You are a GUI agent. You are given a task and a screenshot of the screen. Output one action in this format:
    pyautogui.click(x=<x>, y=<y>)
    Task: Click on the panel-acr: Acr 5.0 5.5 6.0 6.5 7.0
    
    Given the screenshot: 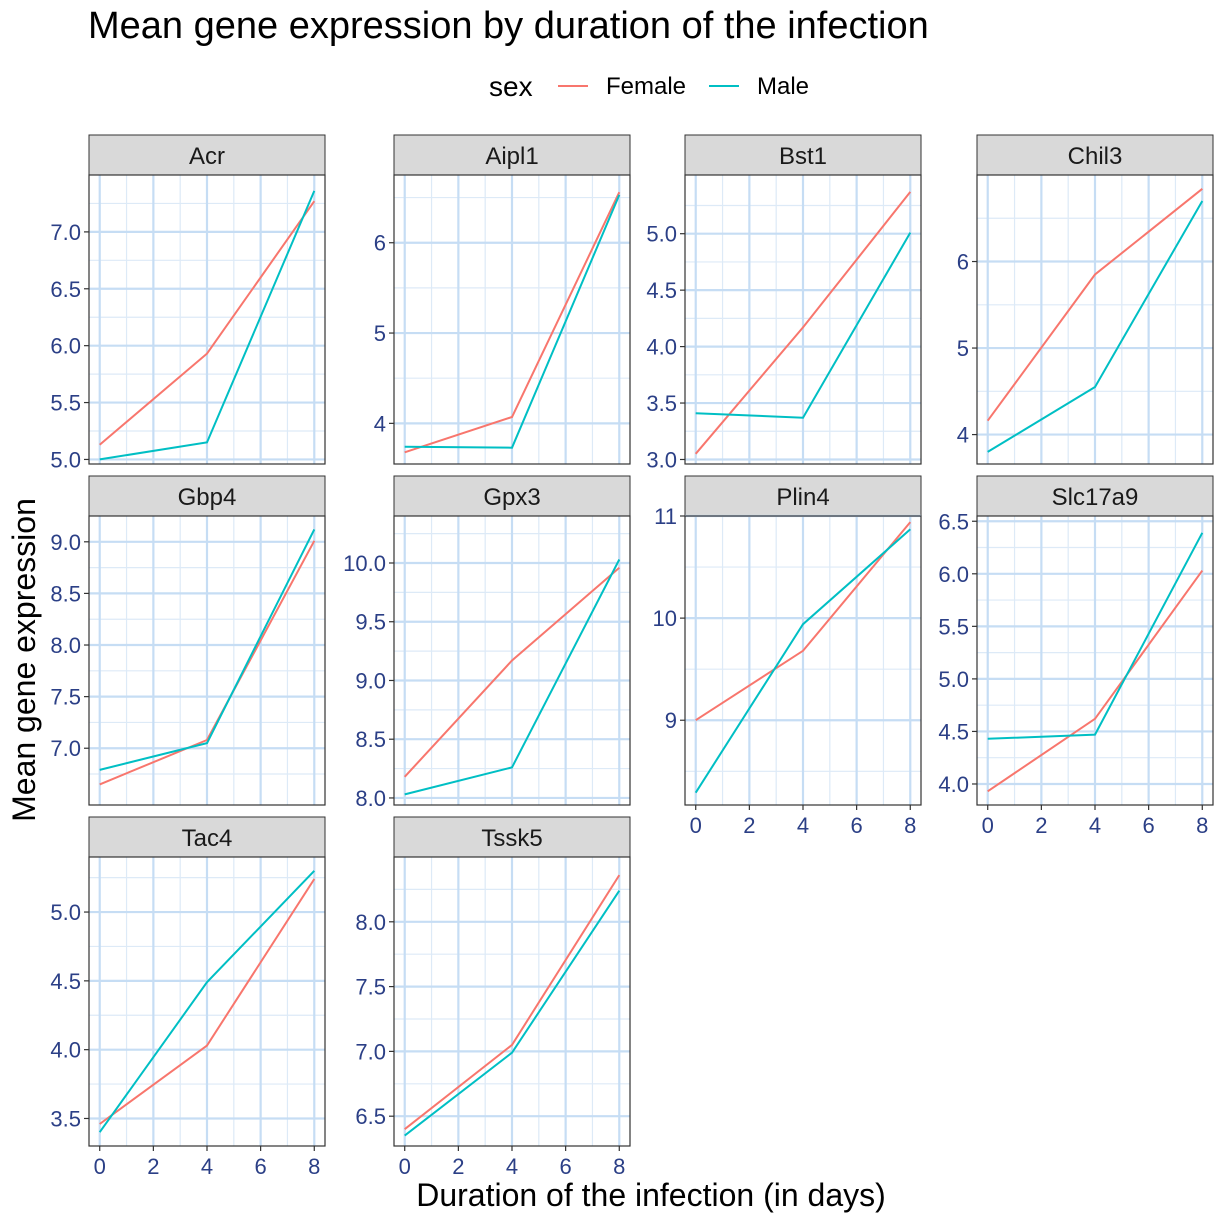 What is the action you would take?
    pyautogui.click(x=188, y=303)
    